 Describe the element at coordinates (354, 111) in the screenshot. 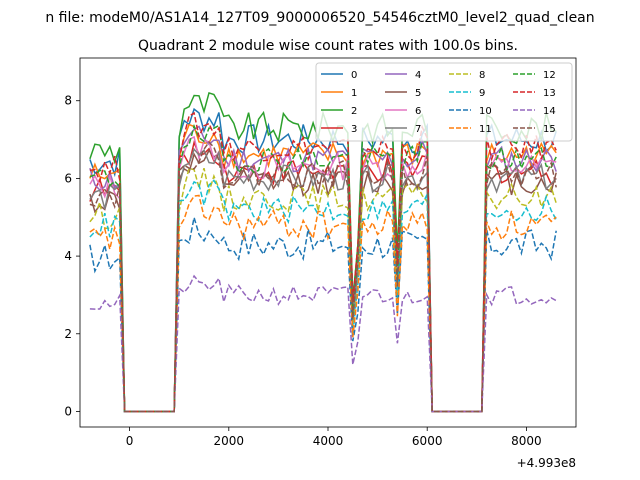

I see `legend-label-2: 2` at that location.